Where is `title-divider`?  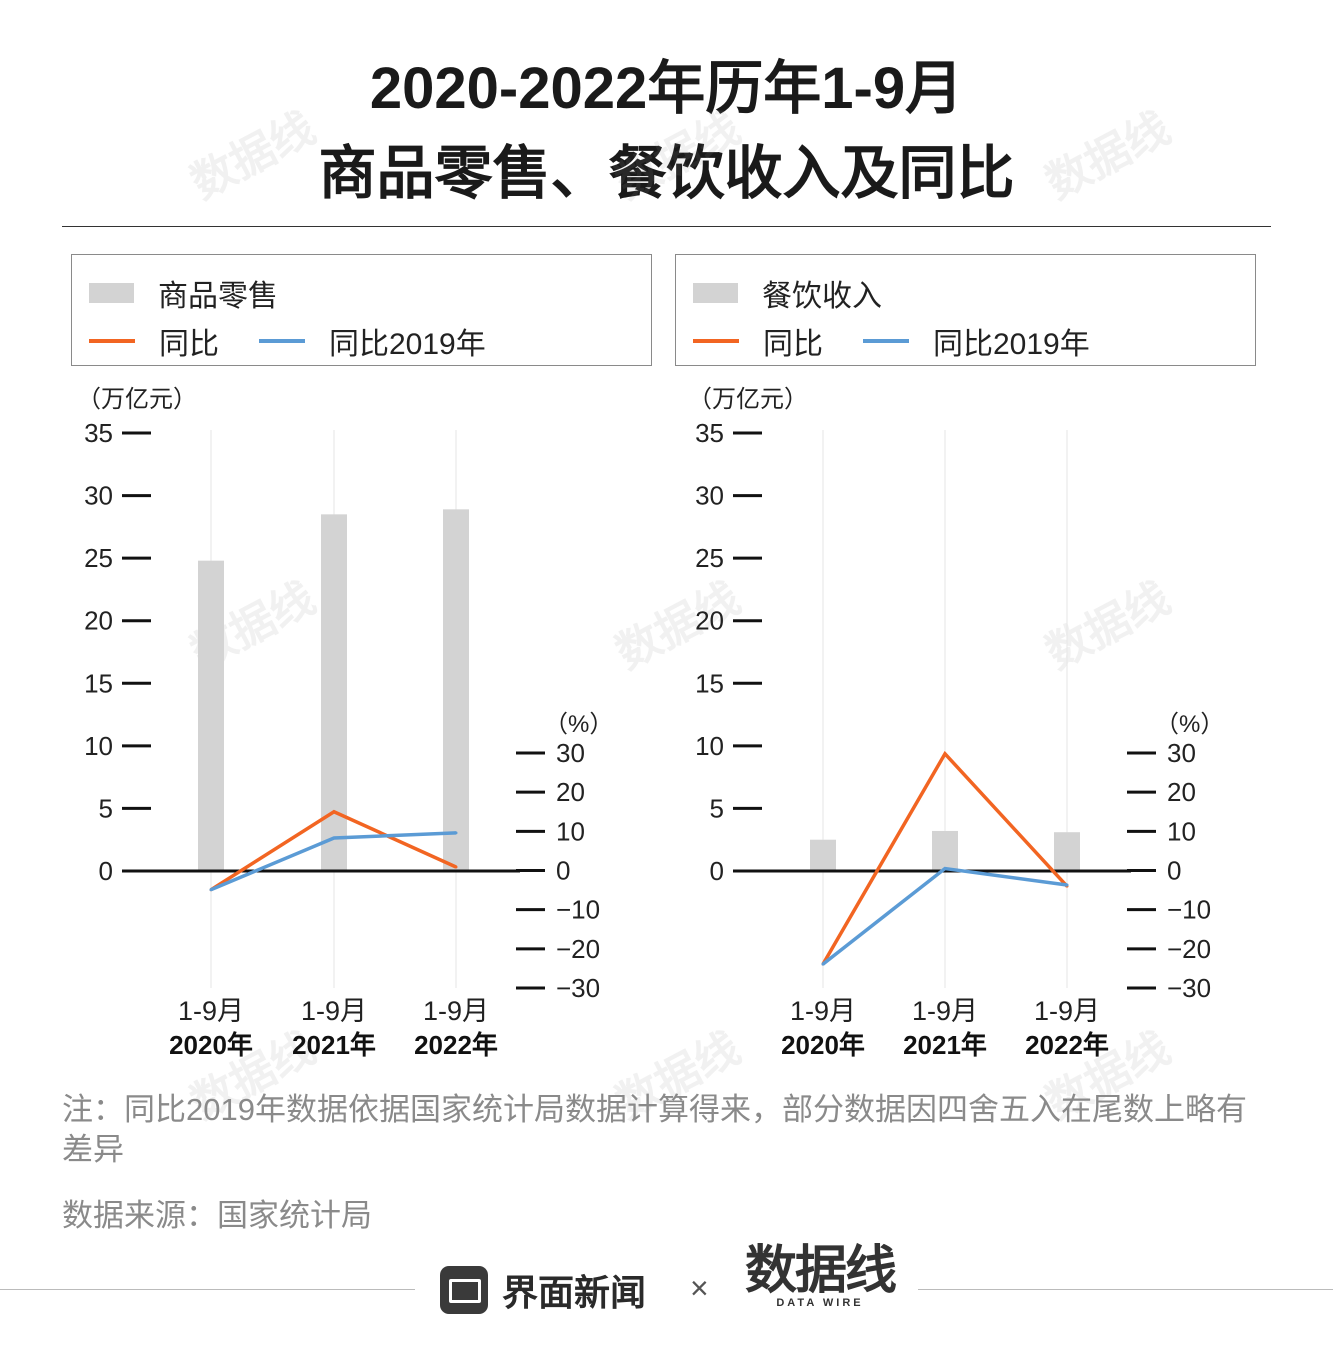
title-divider is located at coordinates (666, 226).